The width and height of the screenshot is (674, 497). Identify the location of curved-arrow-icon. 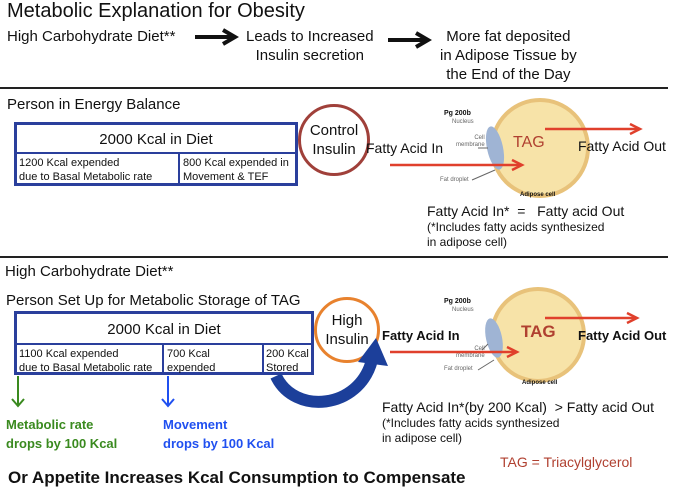
(329, 373).